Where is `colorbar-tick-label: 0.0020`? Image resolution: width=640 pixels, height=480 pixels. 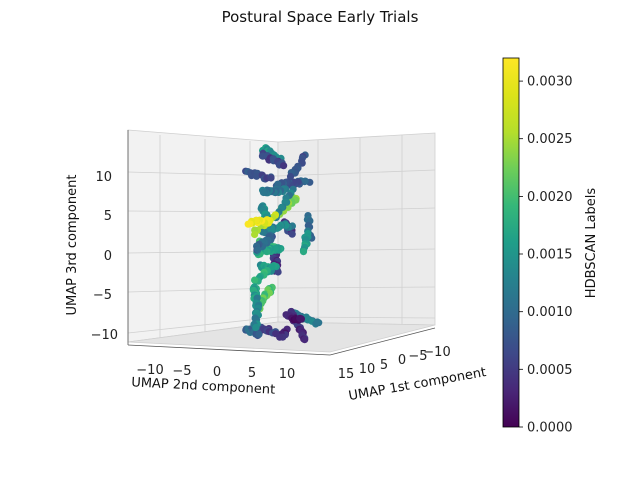 colorbar-tick-label: 0.0020 is located at coordinates (550, 197).